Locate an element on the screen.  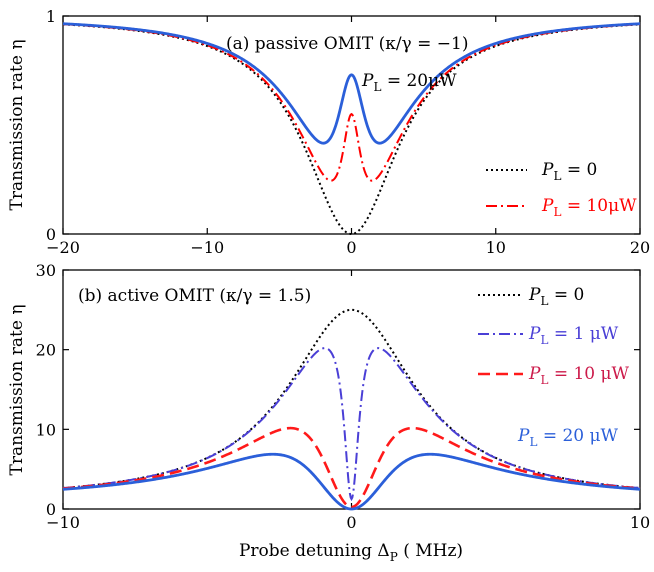
panel-b-legend-sub-0: L is located at coordinates (544, 301).